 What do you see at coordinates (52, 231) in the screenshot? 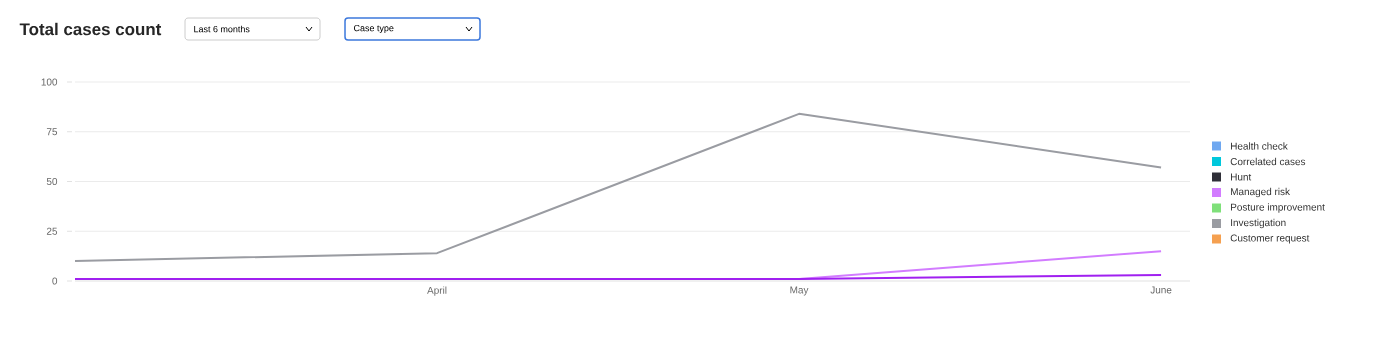
I see `y-tick-label: 25` at bounding box center [52, 231].